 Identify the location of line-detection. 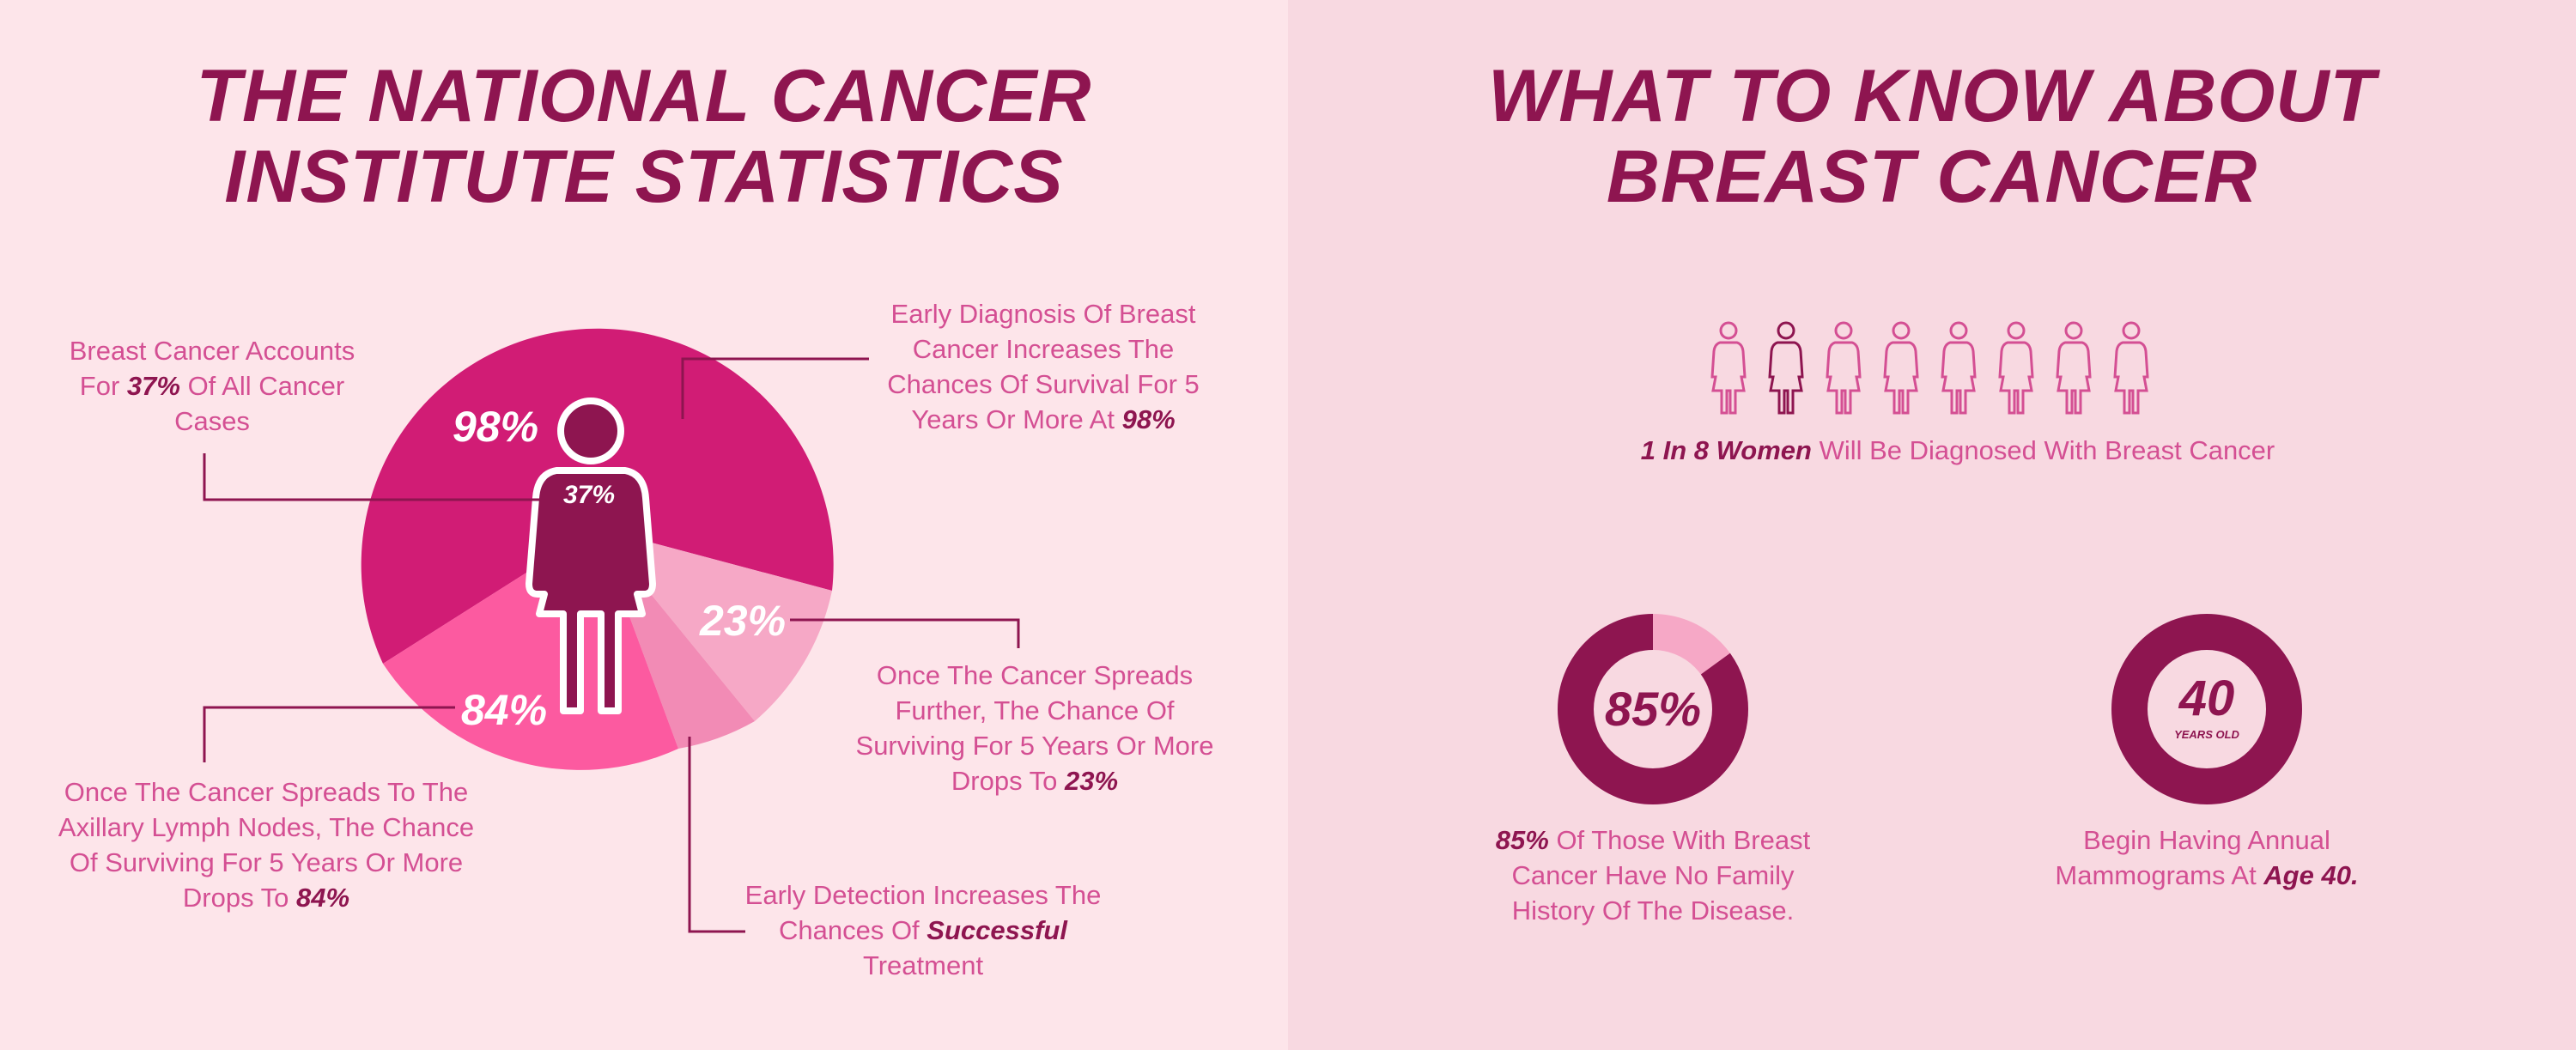
(716, 835).